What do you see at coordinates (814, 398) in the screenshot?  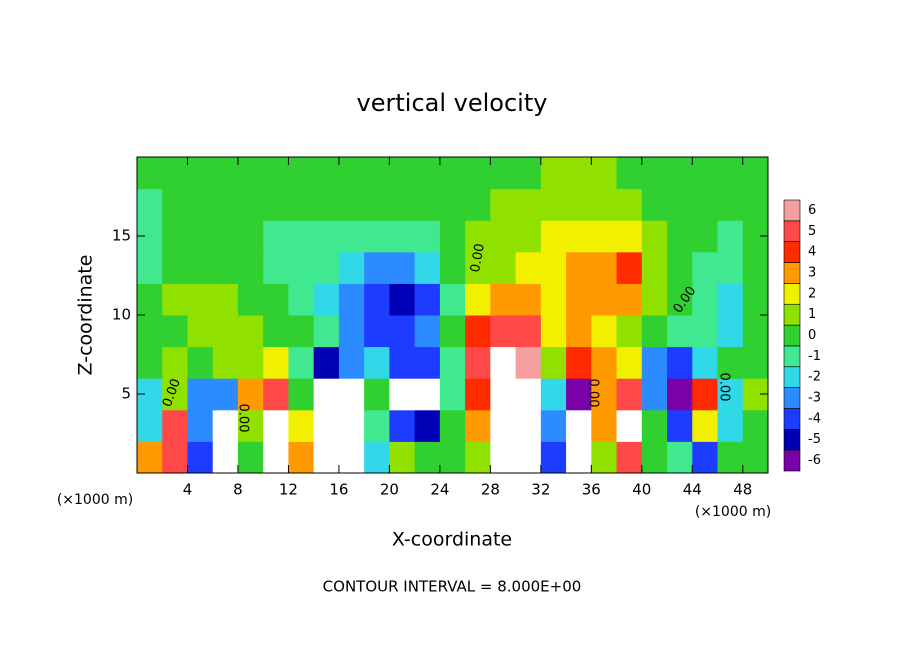 I see `colorbar-label: -3` at bounding box center [814, 398].